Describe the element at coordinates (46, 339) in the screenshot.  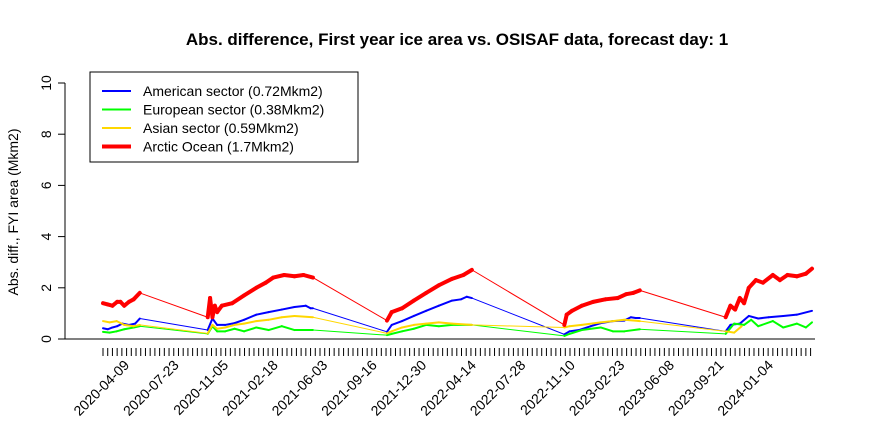
I see `y-tick-label: 0` at that location.